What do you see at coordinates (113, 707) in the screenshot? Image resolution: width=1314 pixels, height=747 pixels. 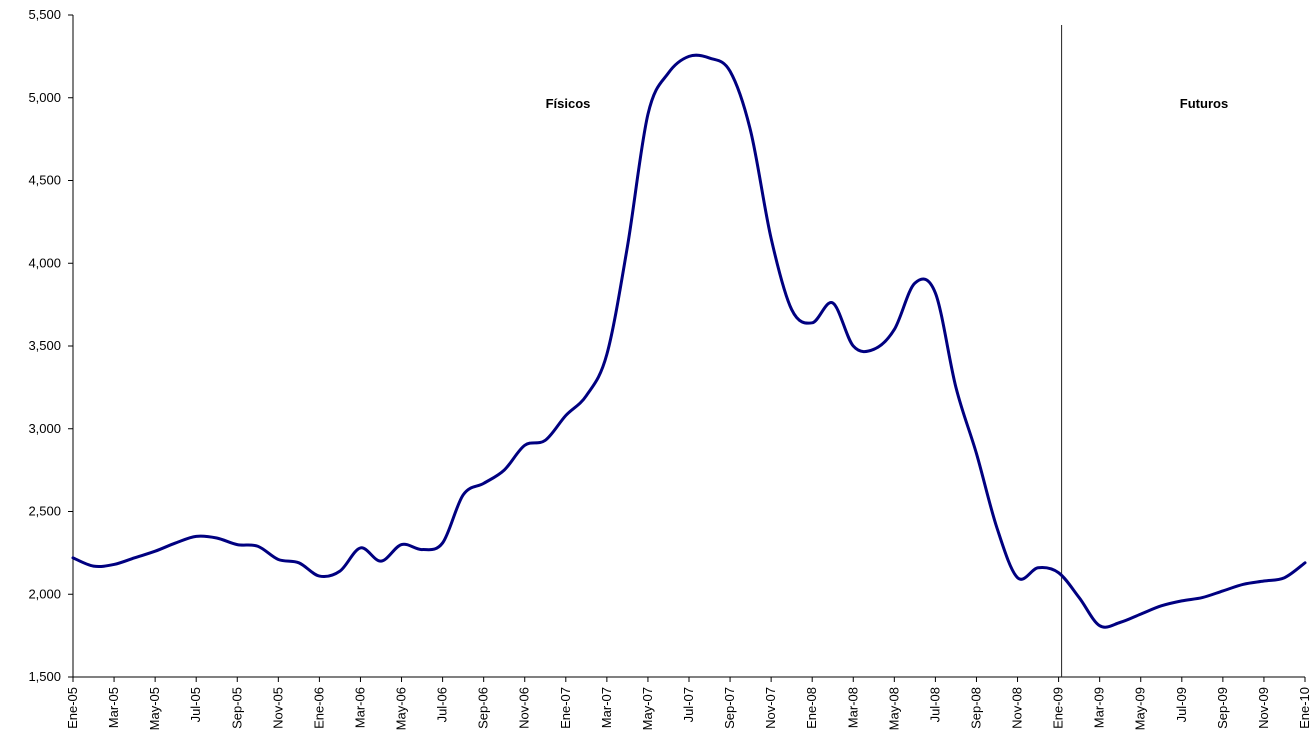 I see `x-tick-label: Mar-05` at bounding box center [113, 707].